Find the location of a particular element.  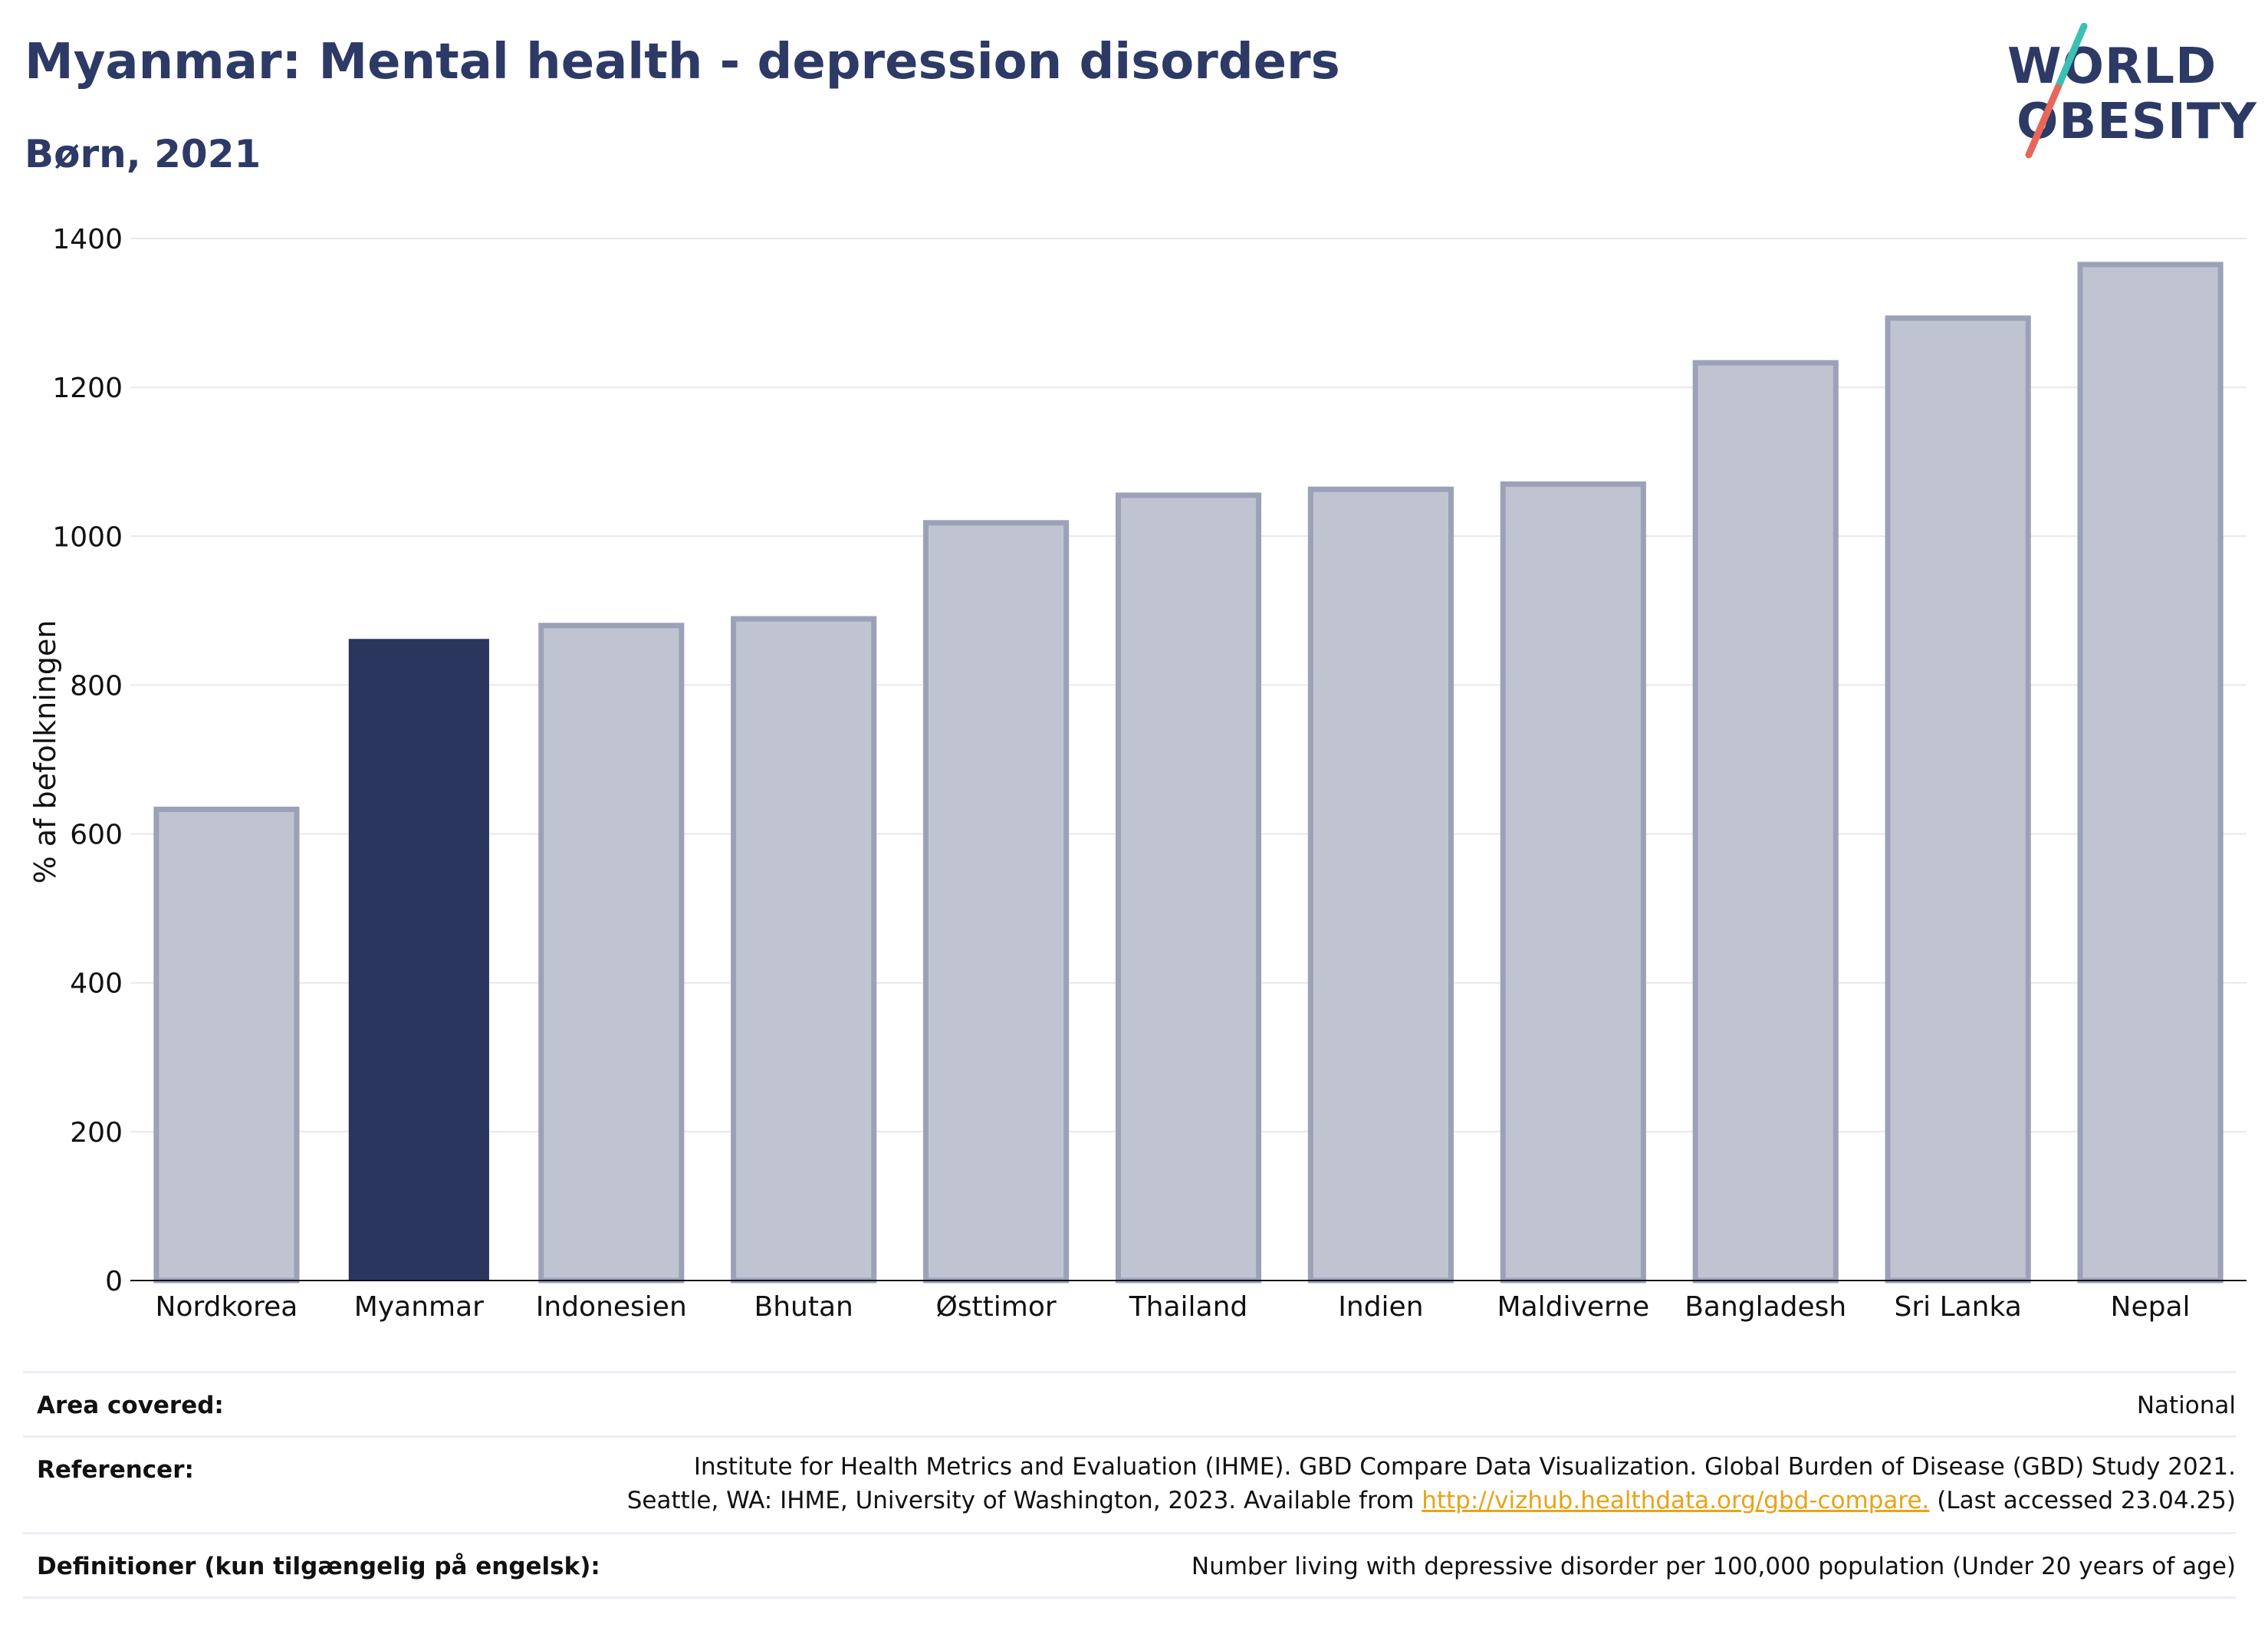

x-tick-label: Sri Lanka is located at coordinates (1957, 1307).